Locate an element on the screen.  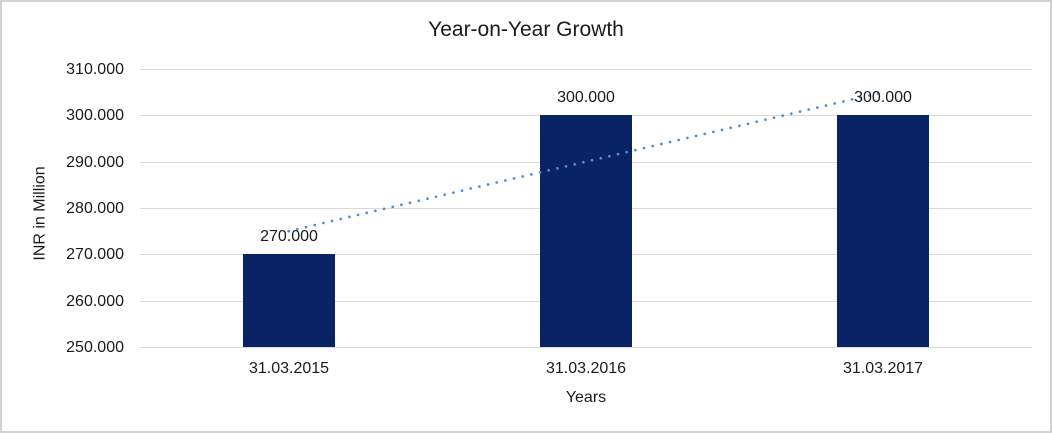
y-axis-tick-label: 260.000 is located at coordinates (95, 301).